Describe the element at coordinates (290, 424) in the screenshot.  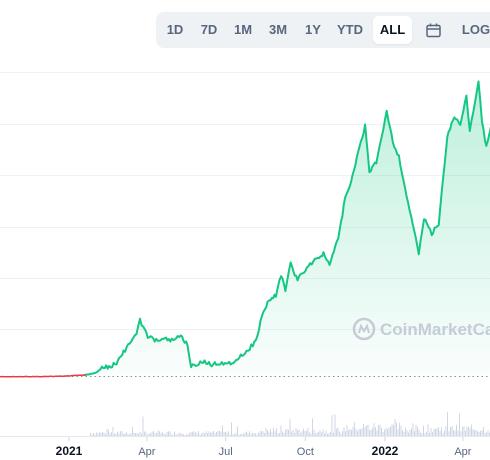
I see `volume-bars` at that location.